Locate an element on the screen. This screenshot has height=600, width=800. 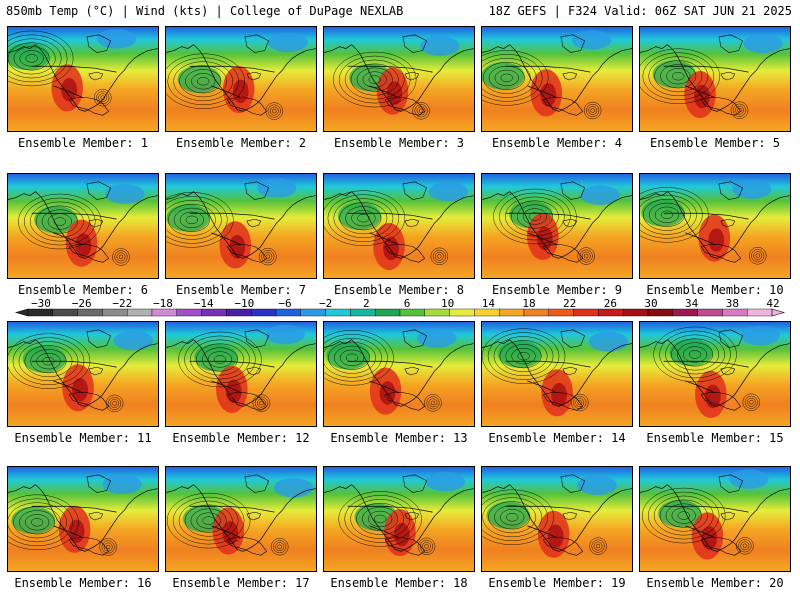
ensemble-member-label: Ensemble Member: 11 is located at coordinates (83, 438).